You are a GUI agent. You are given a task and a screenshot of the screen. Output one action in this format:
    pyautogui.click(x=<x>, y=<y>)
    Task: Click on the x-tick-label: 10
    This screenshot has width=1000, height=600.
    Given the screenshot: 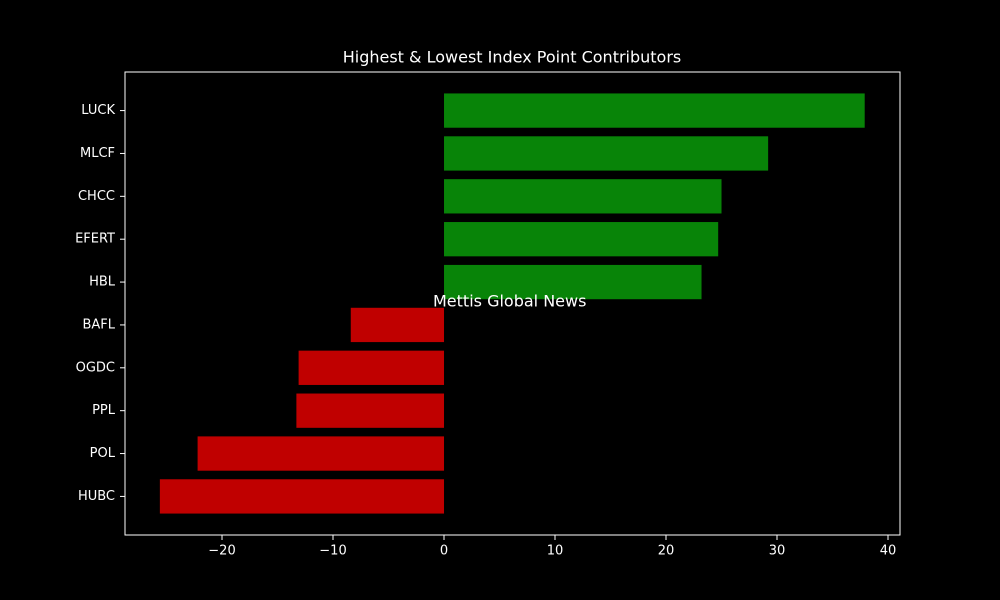 What is the action you would take?
    pyautogui.click(x=555, y=551)
    